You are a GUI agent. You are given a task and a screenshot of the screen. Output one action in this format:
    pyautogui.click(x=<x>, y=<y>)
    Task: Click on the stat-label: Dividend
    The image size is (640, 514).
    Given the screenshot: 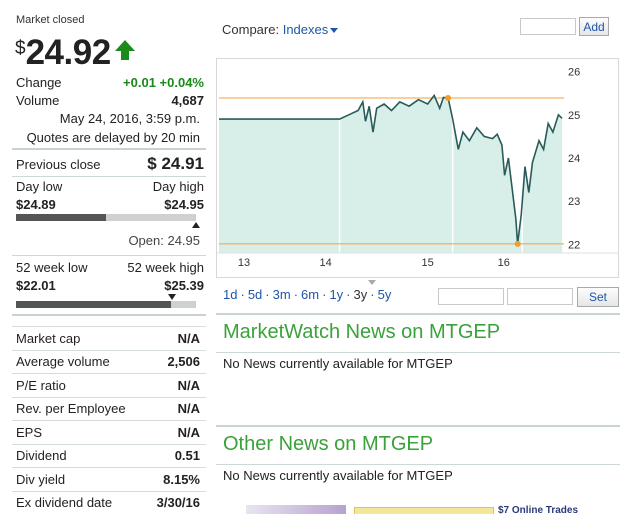 What is the action you would take?
    pyautogui.click(x=41, y=456)
    